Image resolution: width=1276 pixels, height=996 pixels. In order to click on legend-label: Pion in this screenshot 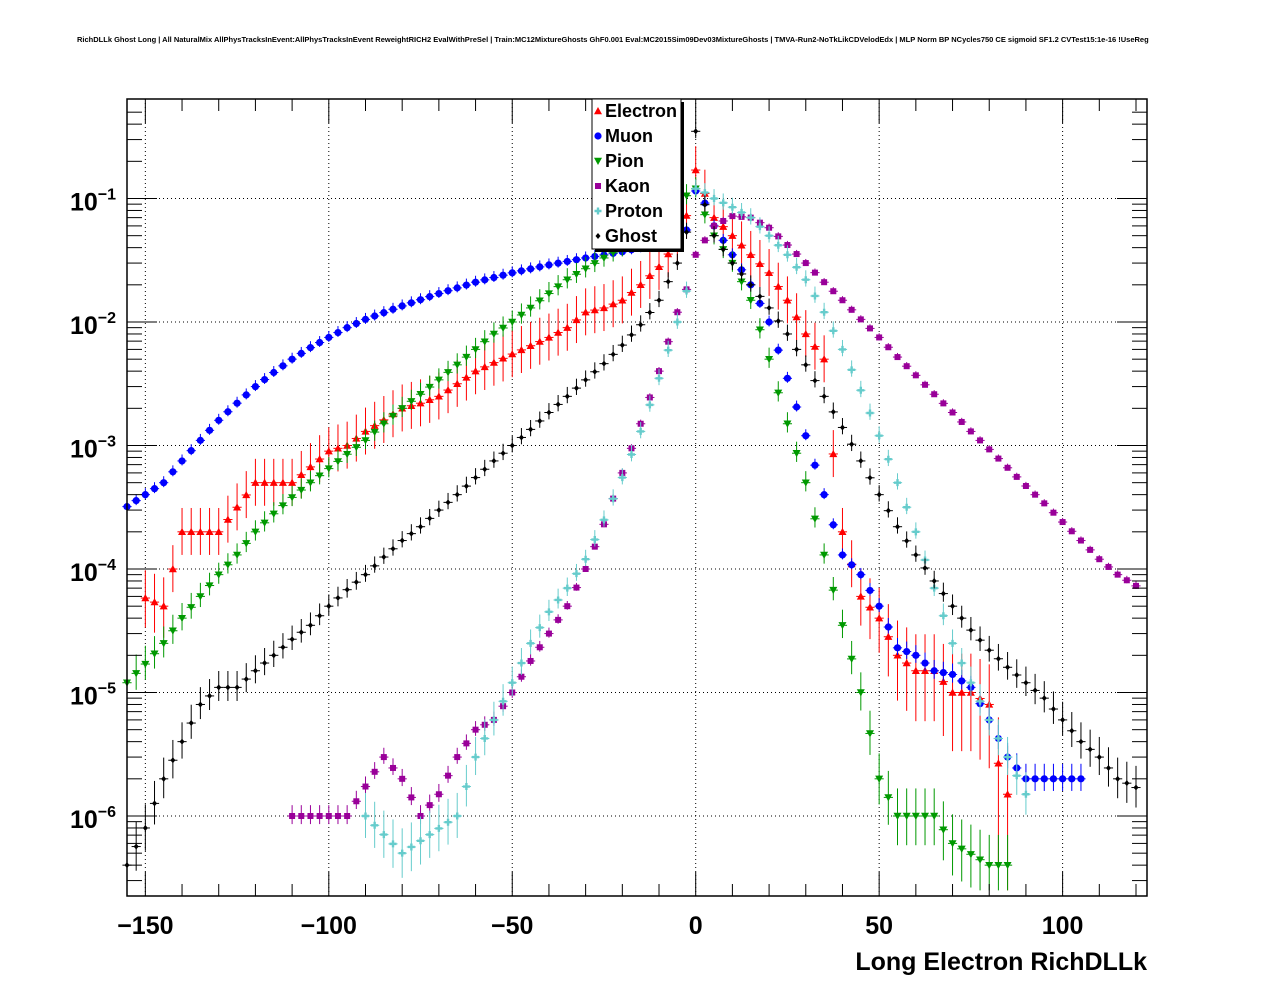, I will do `click(624, 161)`.